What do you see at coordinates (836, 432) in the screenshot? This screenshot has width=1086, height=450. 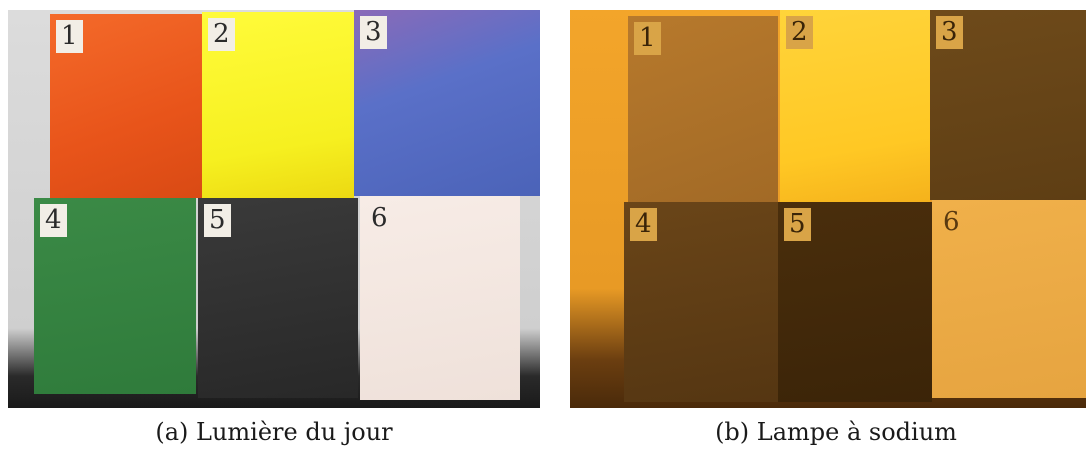 I see `caption-sodium-lamp: (b) Lampe à sodium` at bounding box center [836, 432].